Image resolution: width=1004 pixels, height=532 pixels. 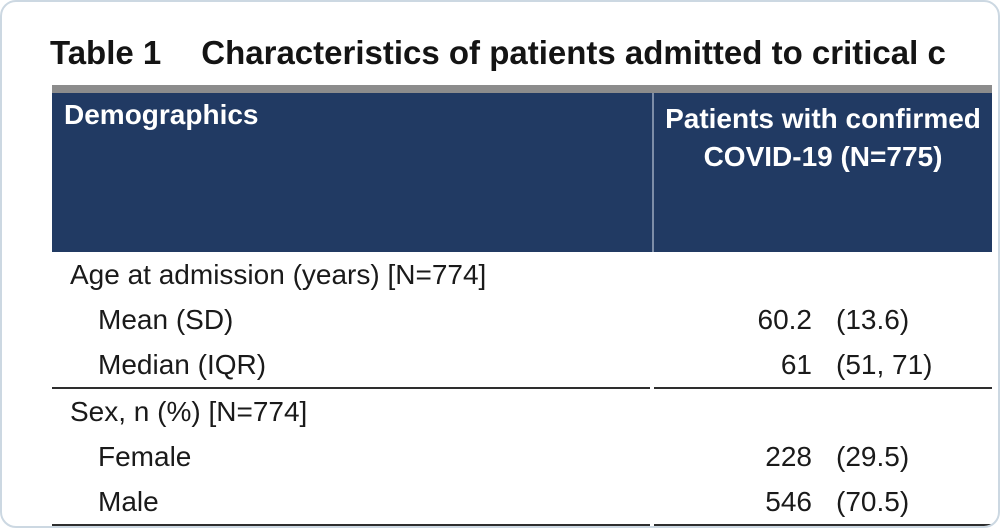 I want to click on table-row-male: Male 546 (70.5), so click(x=522, y=501).